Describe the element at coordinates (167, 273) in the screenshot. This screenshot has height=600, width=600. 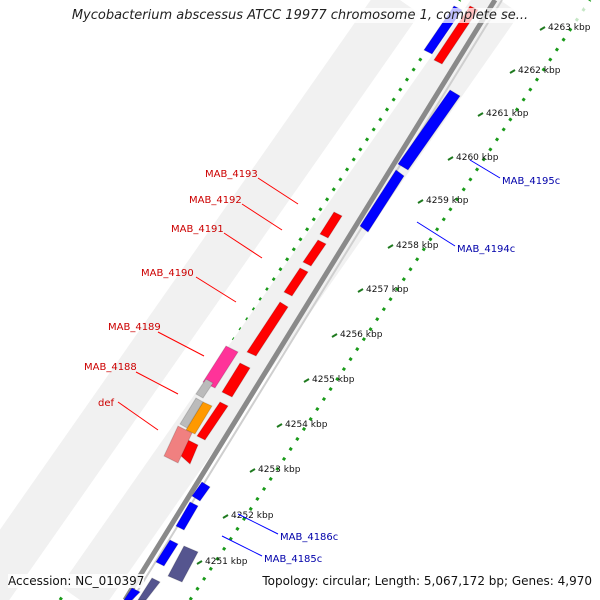
I see `forward-gene-label: MAB_4190` at that location.